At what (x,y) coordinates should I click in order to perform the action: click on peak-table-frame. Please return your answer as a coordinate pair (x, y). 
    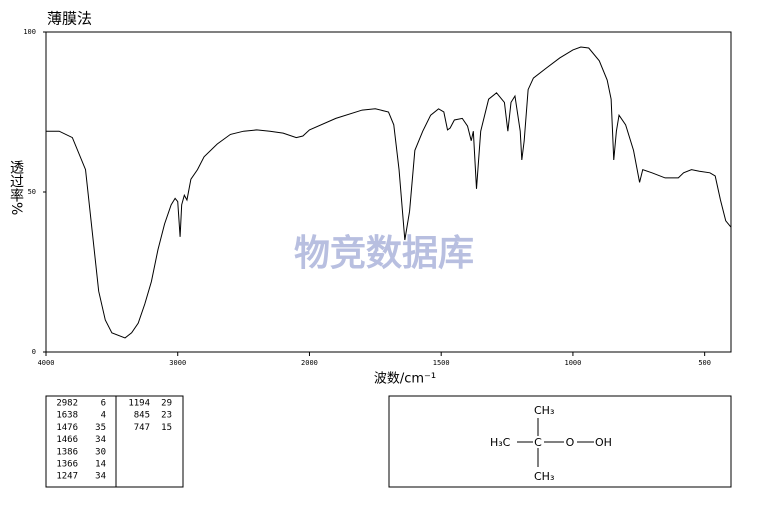
    Looking at the image, I should click on (114, 441).